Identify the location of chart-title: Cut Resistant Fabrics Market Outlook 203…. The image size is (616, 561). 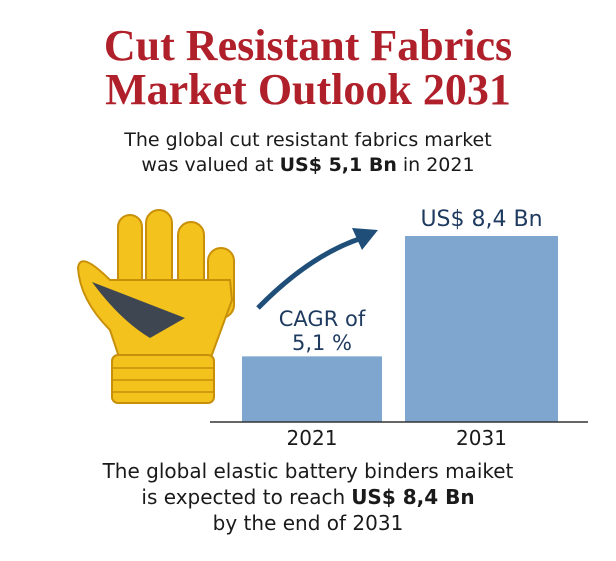
(308, 67).